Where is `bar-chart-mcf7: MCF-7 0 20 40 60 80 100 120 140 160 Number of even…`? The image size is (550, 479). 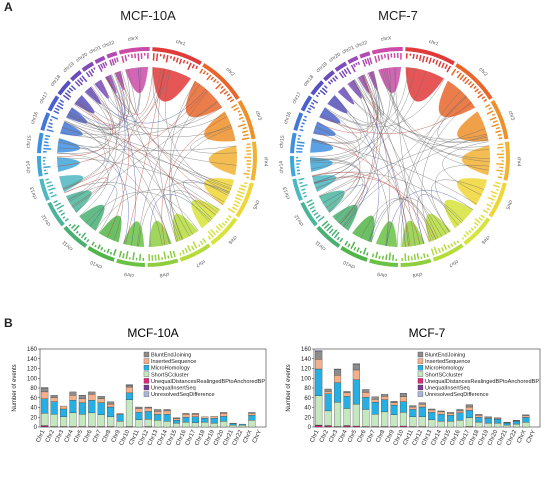 bar-chart-mcf7: MCF-7 0 20 40 60 80 100 120 140 160 Number of even… is located at coordinates (413, 386).